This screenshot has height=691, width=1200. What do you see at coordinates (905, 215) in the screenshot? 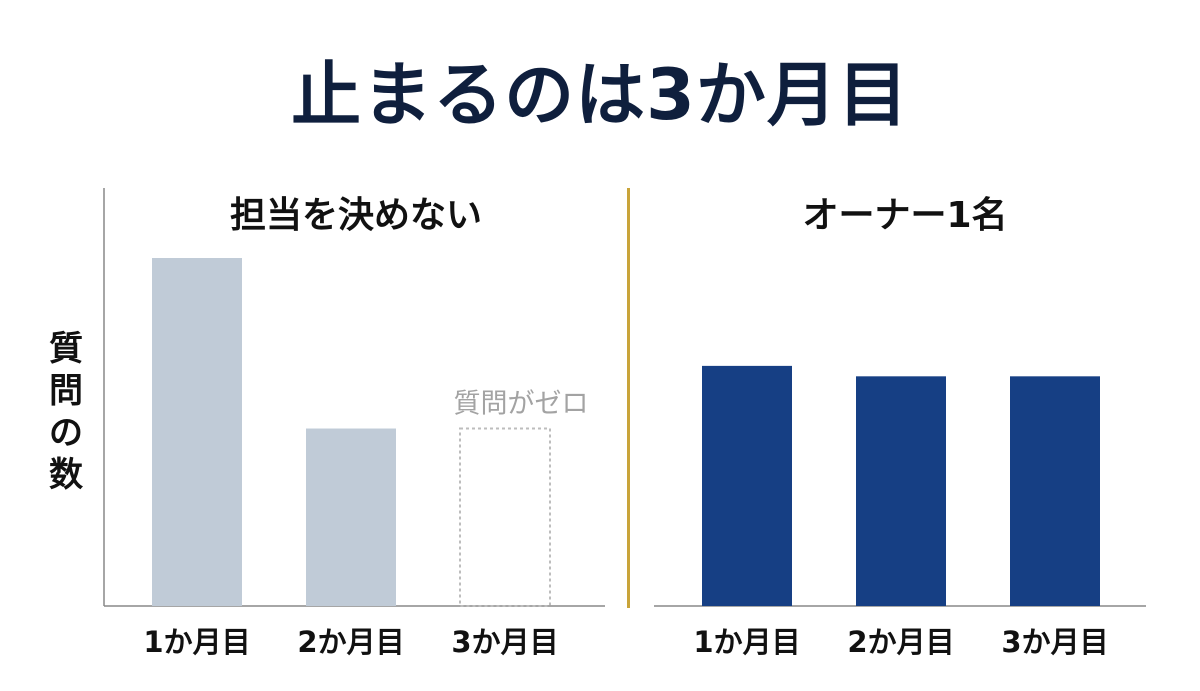
I see `right-chart-title: オーナー1名` at bounding box center [905, 215].